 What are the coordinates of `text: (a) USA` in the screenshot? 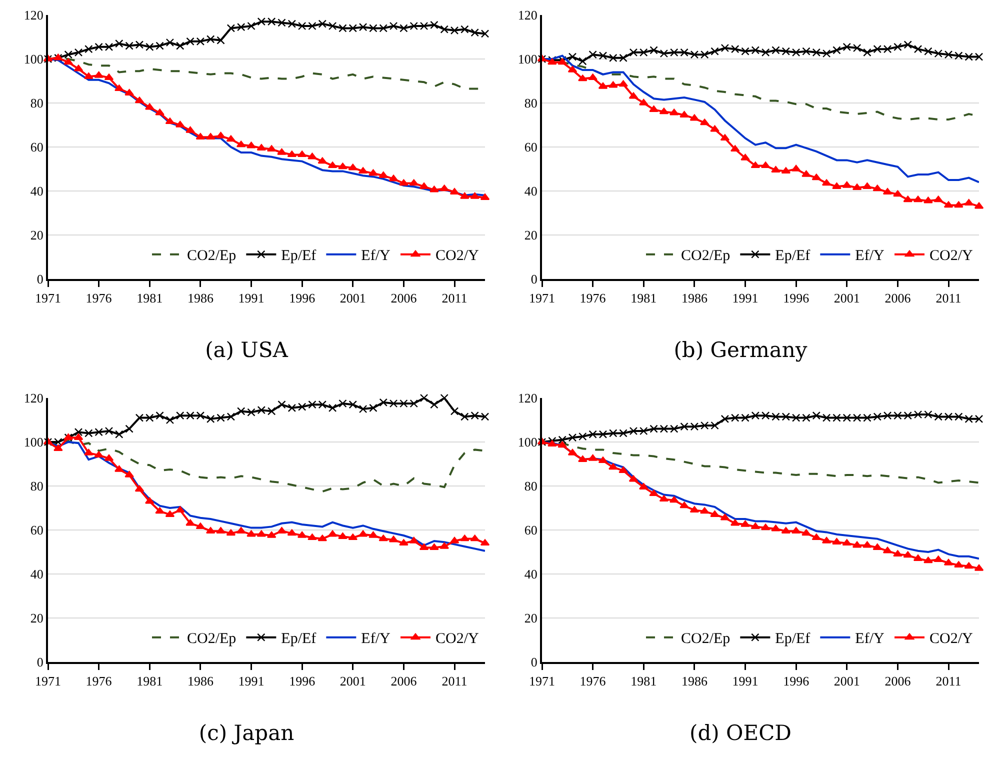 It's located at (247, 350).